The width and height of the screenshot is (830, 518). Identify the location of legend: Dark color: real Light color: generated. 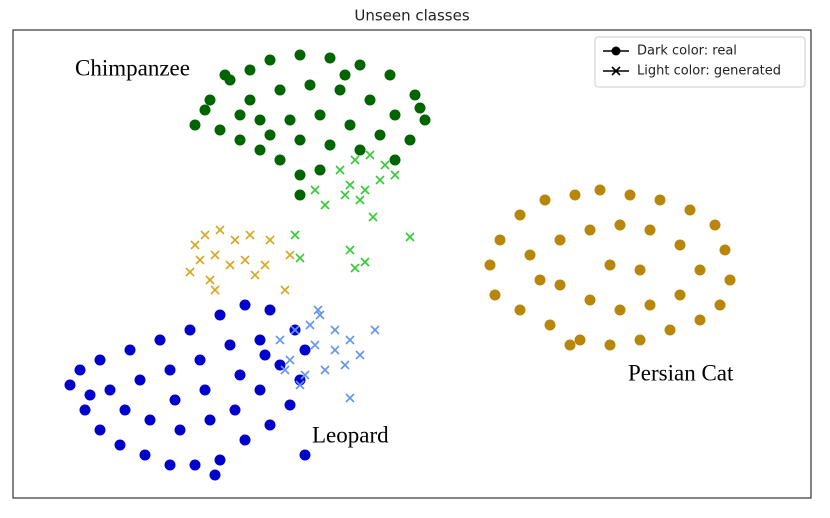
(700, 62).